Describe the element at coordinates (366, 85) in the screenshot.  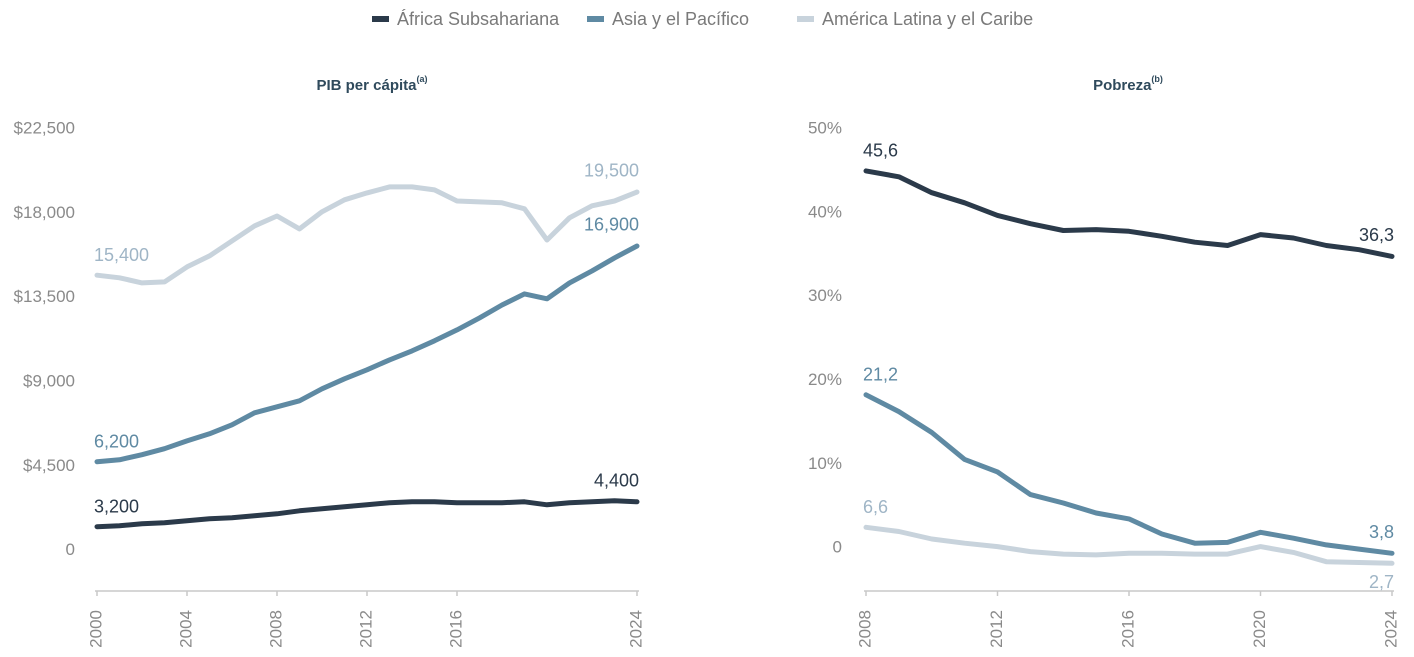
I see `chart-title-text: PIB per cápita` at that location.